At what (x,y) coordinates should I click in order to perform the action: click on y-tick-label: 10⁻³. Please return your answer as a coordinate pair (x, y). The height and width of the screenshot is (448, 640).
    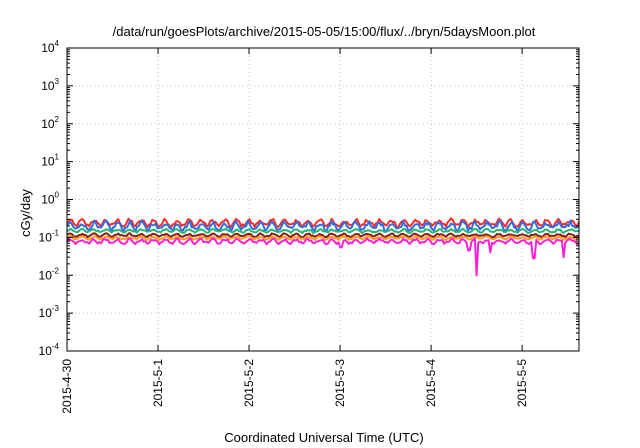
    Looking at the image, I should click on (49, 312).